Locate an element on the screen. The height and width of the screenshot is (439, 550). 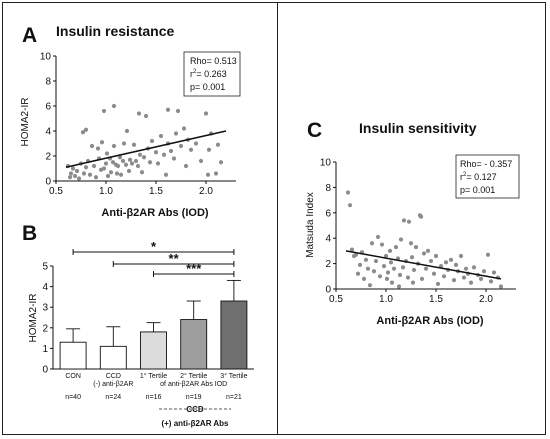
panel-b-ylabel: HOMA2-IR is located at coordinates (33, 318).